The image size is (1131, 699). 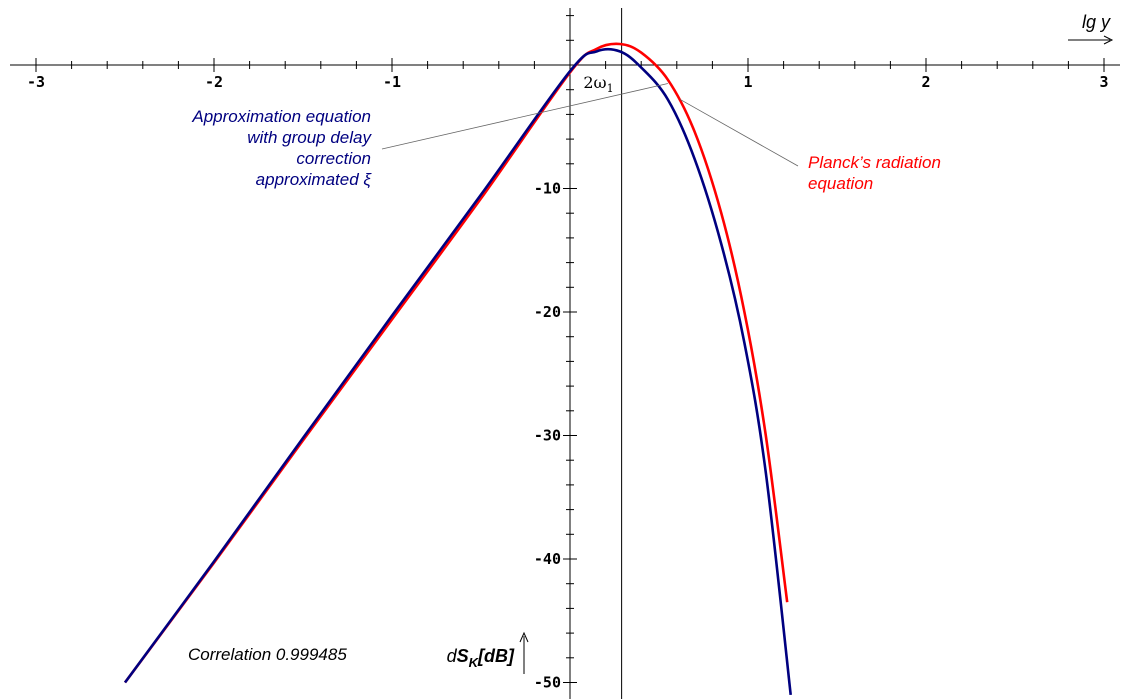 I want to click on annotation-approx-line: with group delay, so click(x=309, y=137).